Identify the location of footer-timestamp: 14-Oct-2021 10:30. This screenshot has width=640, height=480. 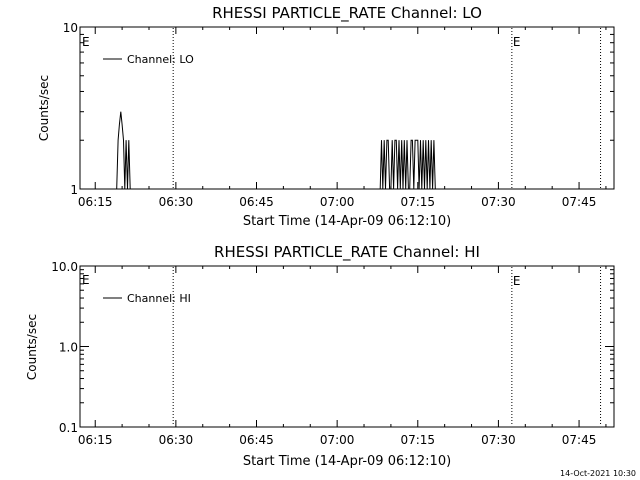
(598, 473).